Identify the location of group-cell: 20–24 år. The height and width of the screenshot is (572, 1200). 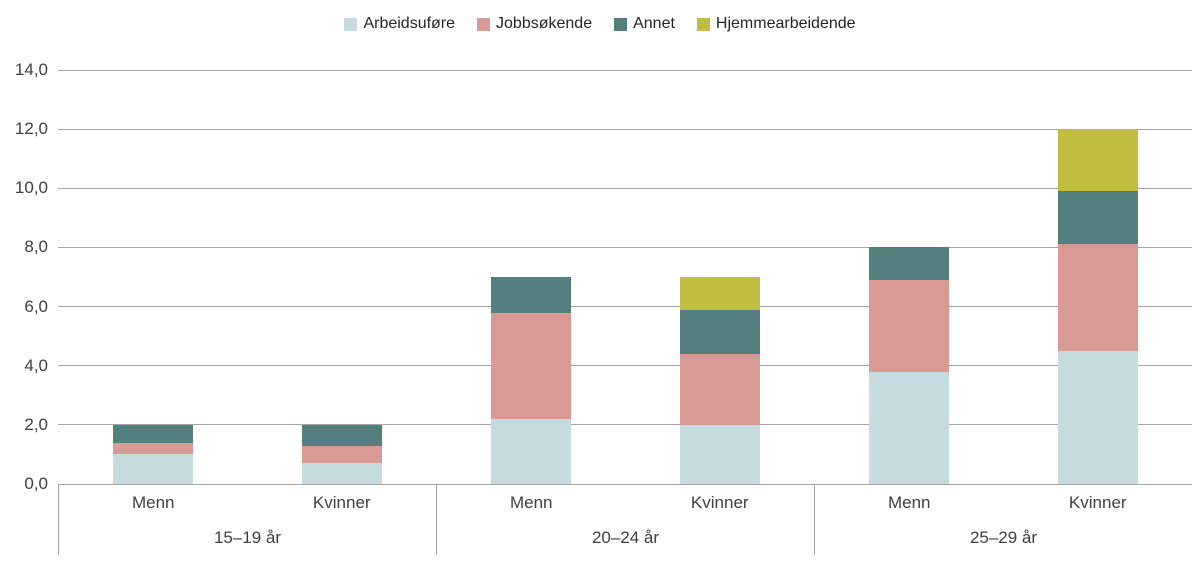
(625, 537).